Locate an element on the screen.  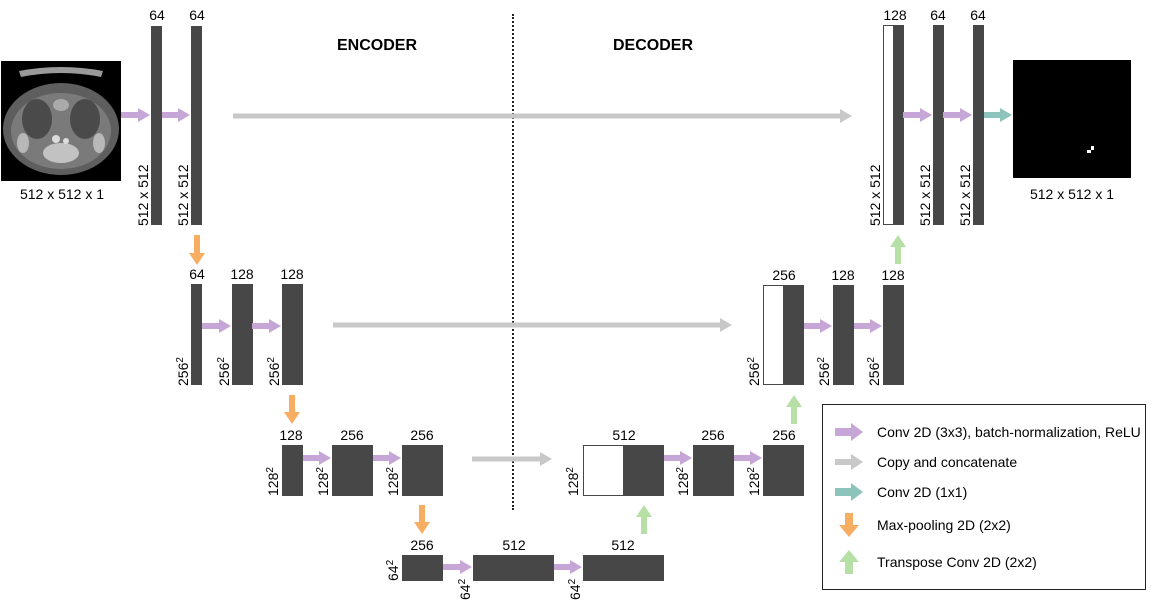
conv-arrow-l1-dec-a is located at coordinates (917, 115).